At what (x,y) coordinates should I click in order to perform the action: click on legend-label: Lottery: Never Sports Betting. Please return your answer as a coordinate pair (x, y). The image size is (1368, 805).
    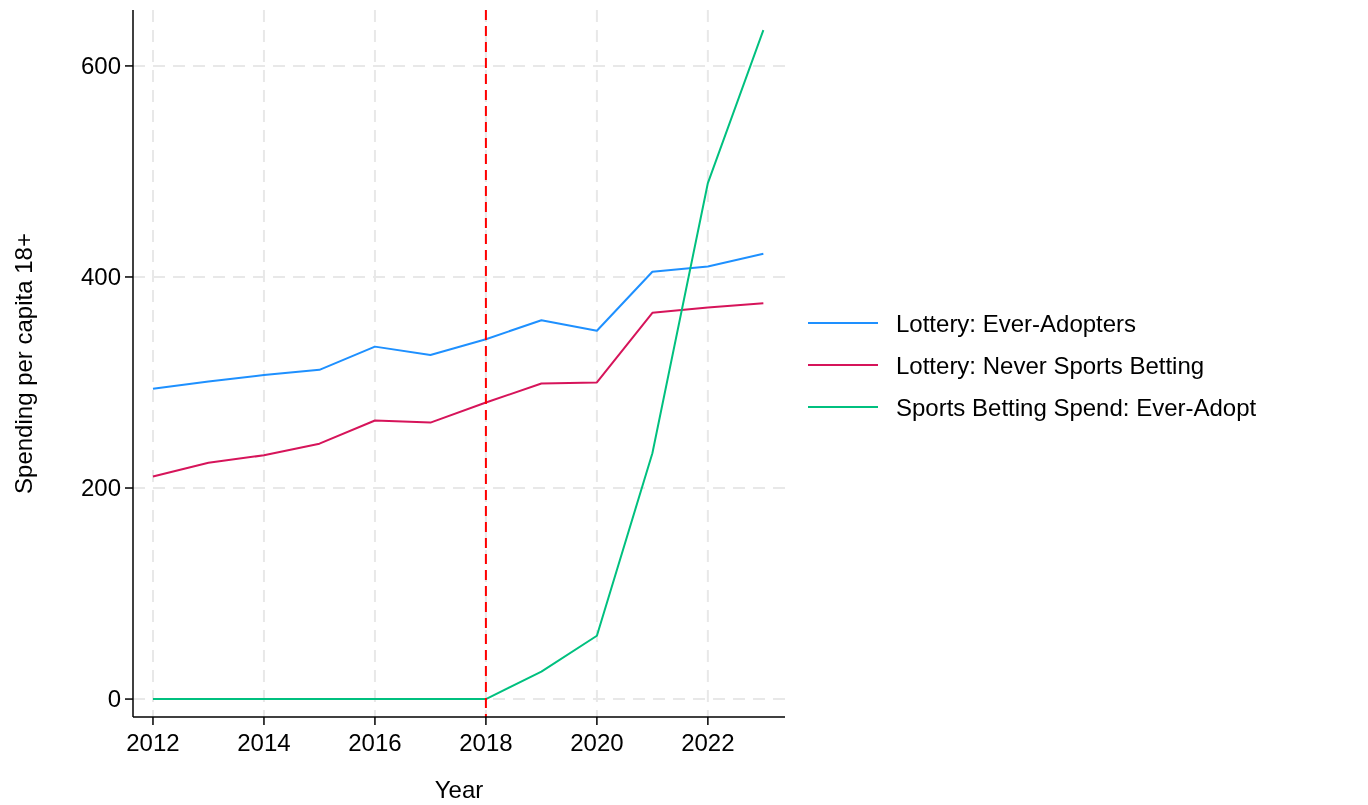
    Looking at the image, I should click on (1050, 365).